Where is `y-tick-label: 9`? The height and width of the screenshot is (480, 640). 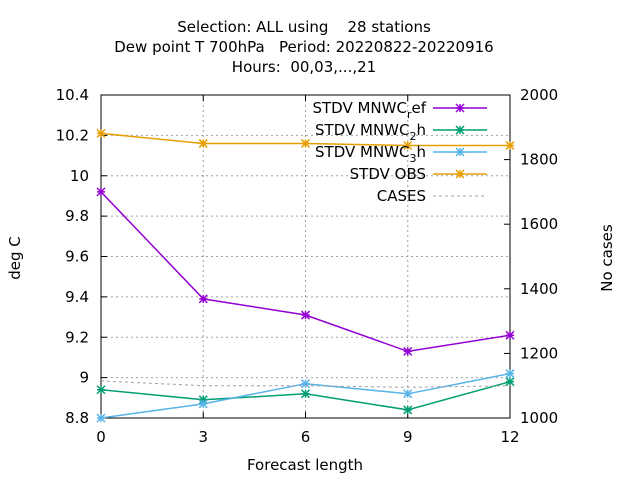 y-tick-label: 9 is located at coordinates (84, 378).